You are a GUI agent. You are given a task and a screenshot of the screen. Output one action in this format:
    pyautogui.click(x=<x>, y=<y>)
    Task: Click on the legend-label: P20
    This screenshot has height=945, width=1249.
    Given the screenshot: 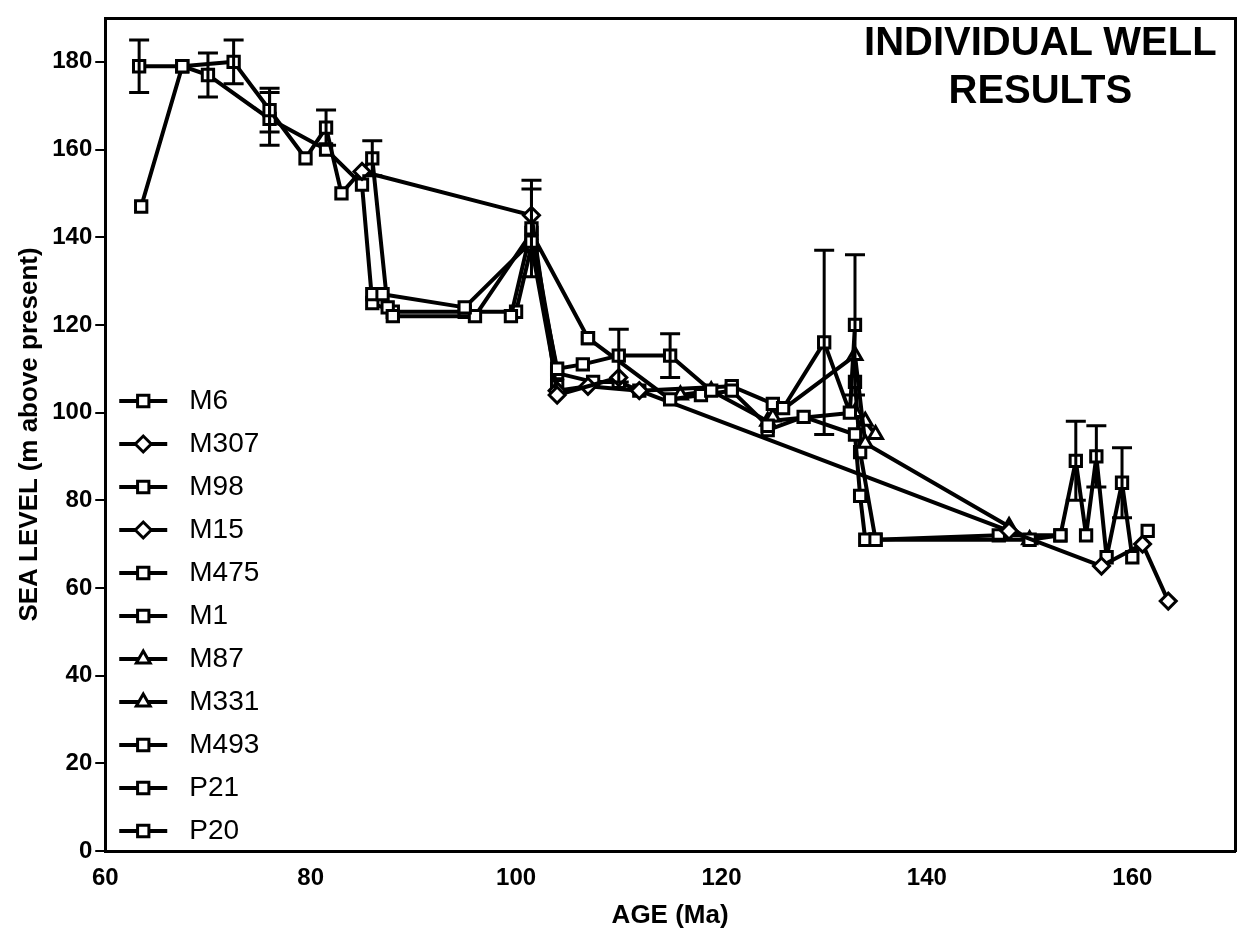 What is the action you would take?
    pyautogui.click(x=214, y=829)
    